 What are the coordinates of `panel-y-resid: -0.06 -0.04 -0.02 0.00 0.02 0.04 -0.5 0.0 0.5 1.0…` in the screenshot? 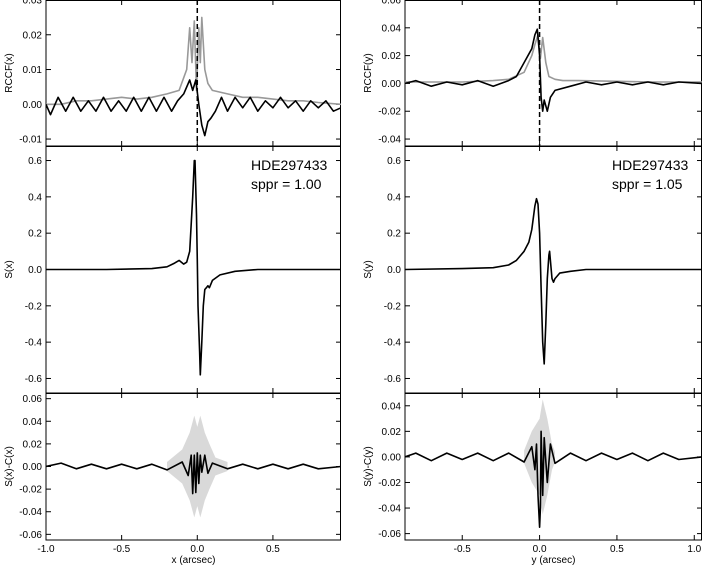 It's located at (532, 479).